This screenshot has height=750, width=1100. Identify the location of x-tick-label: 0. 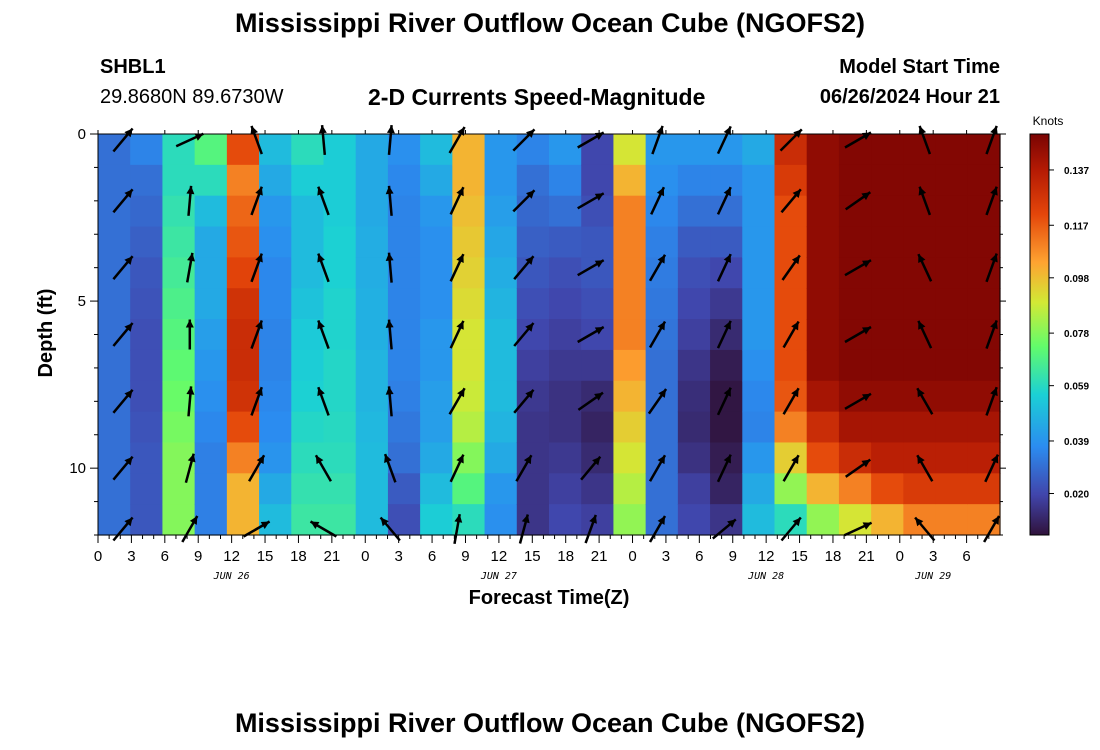
(900, 556).